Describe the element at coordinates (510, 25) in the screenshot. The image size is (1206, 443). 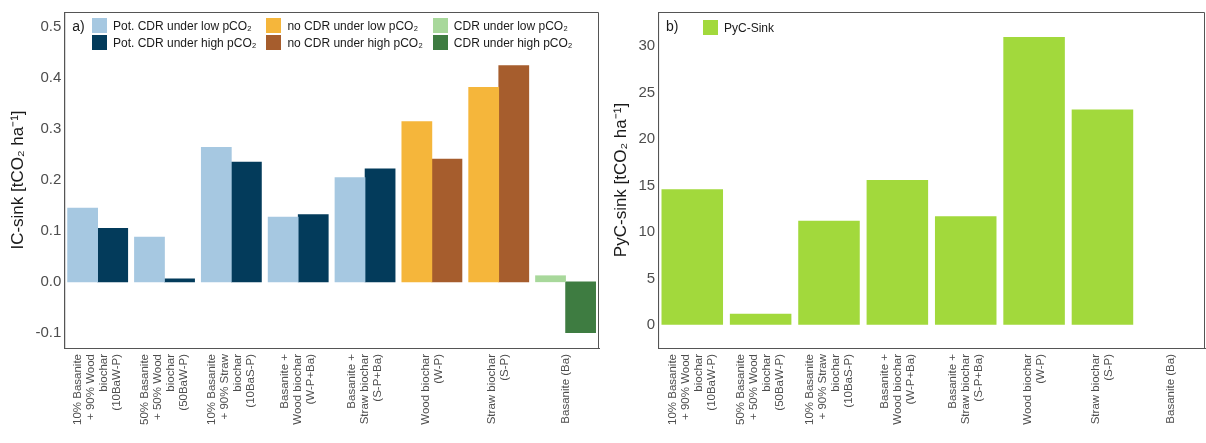
I see `legend-label: CDR under low pCO₂` at that location.